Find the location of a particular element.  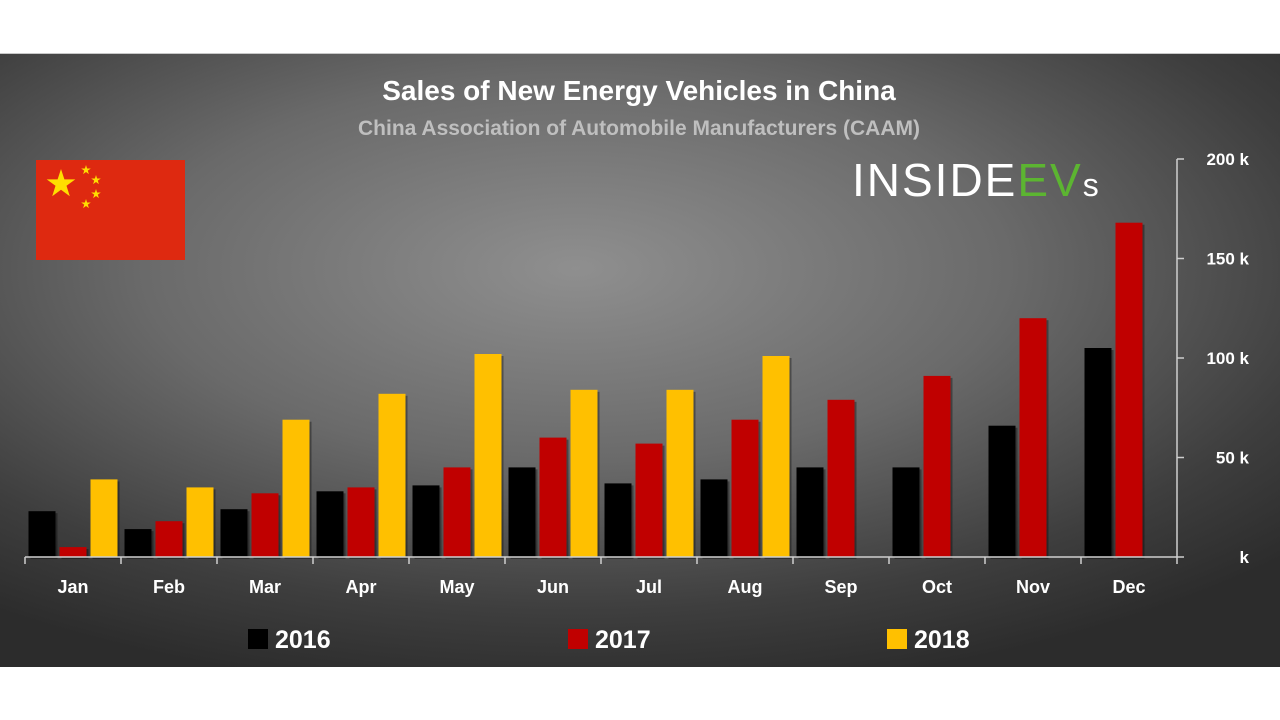

bar-2016-Apr is located at coordinates (330, 524).